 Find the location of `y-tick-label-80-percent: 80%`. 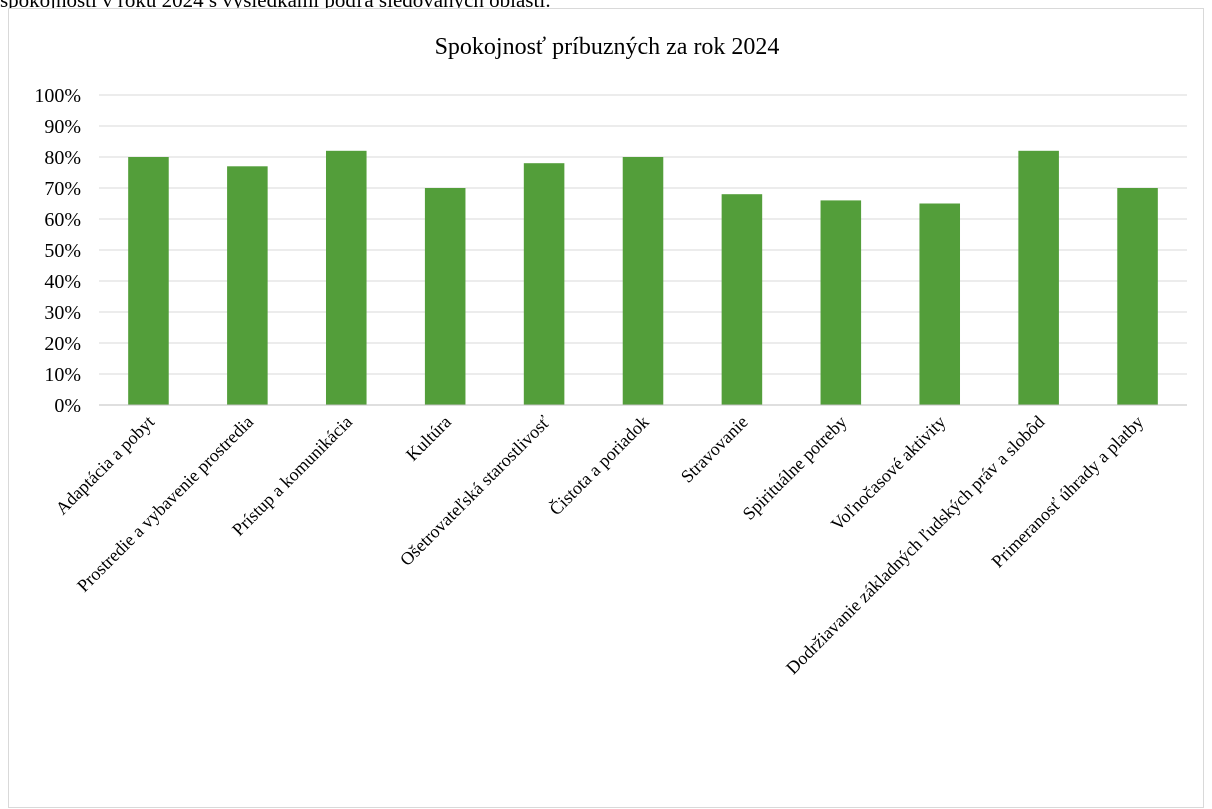

y-tick-label-80-percent: 80% is located at coordinates (62, 158).